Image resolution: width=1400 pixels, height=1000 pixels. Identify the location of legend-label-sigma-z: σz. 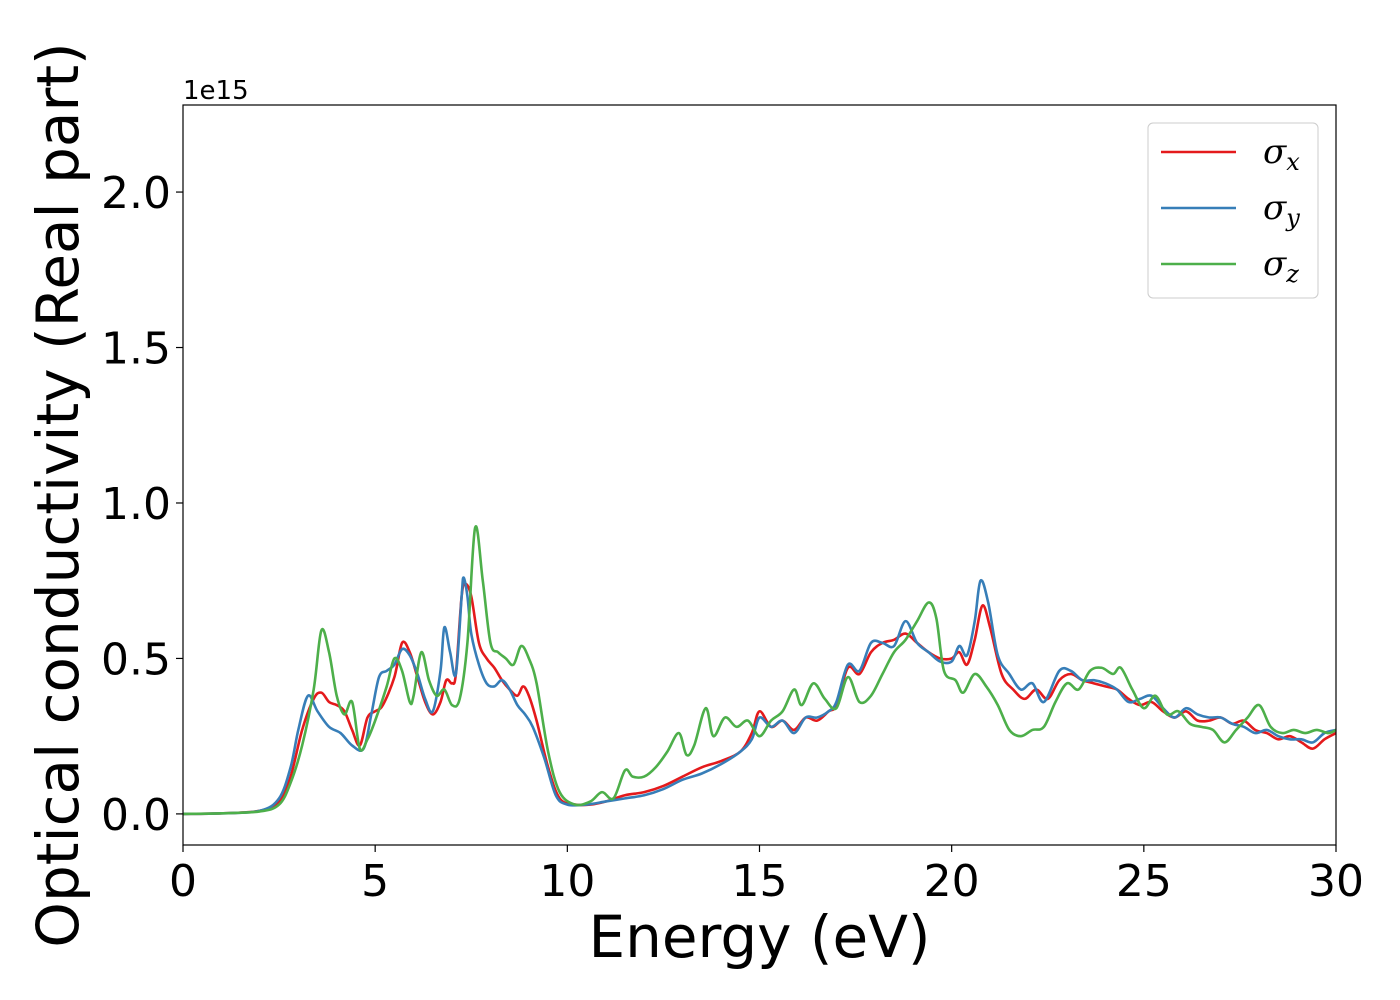
(1281, 266).